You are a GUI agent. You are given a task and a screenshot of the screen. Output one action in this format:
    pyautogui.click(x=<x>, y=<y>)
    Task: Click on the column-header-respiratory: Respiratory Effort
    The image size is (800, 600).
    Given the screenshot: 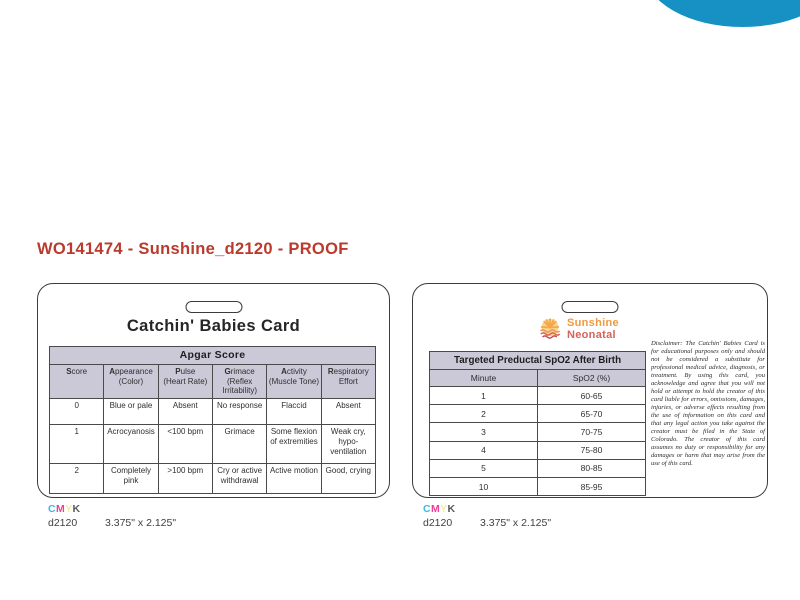 What is the action you would take?
    pyautogui.click(x=348, y=381)
    